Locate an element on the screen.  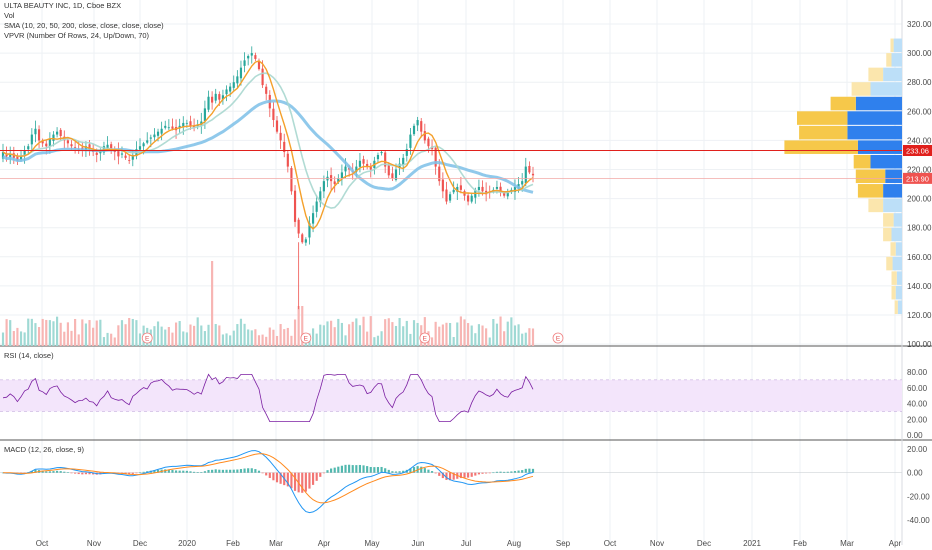
price-axis-tick: 180.00 is located at coordinates (919, 228).